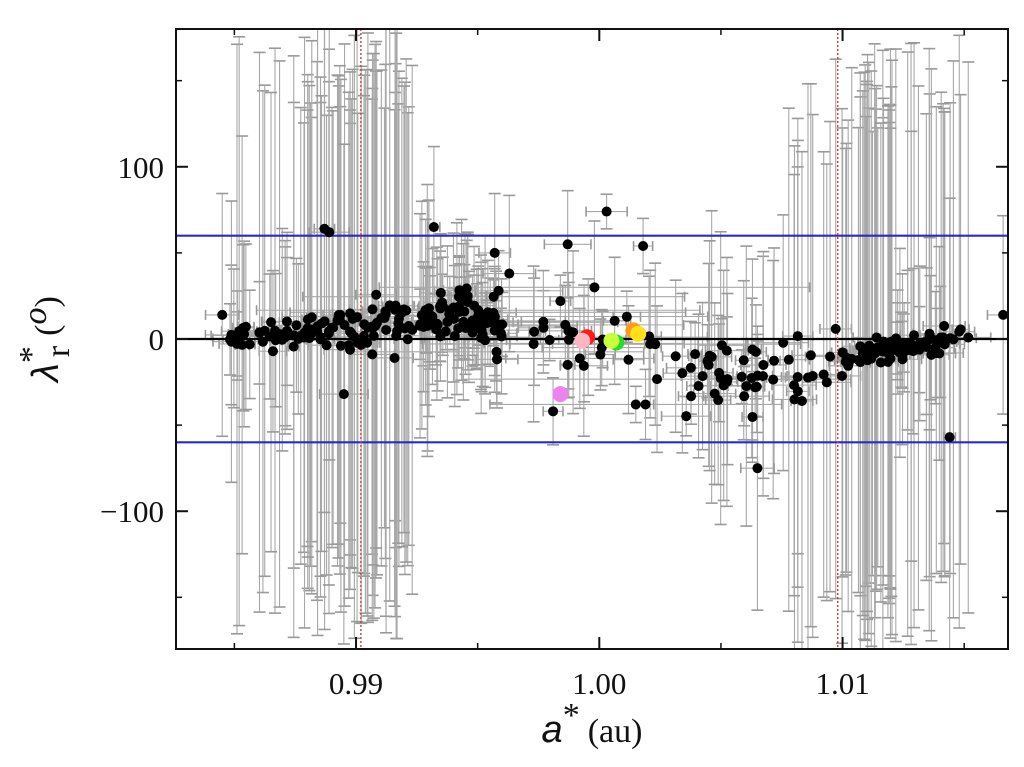 The height and width of the screenshot is (767, 1024). What do you see at coordinates (58, 351) in the screenshot?
I see `y-axis-sub: r` at bounding box center [58, 351].